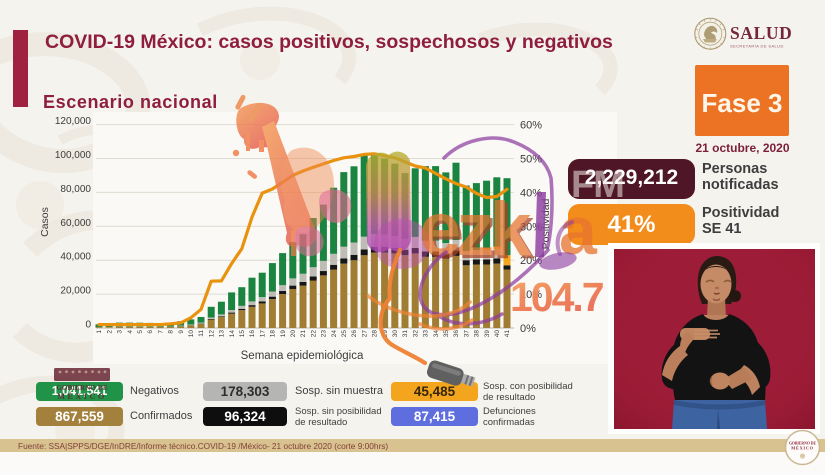 This screenshot has height=475, width=825. Describe the element at coordinates (75, 291) in the screenshot. I see `svg-text: 20,000` at that location.